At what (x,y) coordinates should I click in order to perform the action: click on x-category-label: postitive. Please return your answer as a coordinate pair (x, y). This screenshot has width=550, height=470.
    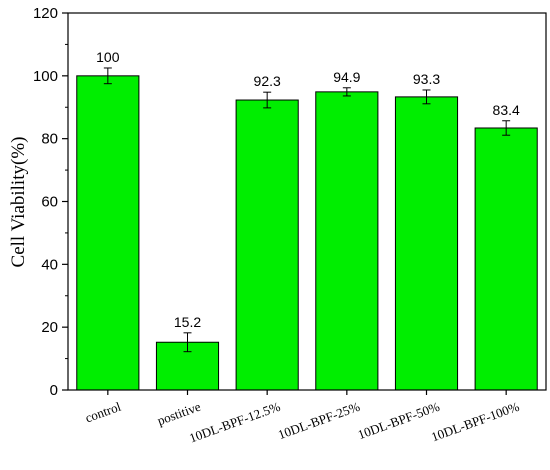
    Looking at the image, I should click on (178, 413).